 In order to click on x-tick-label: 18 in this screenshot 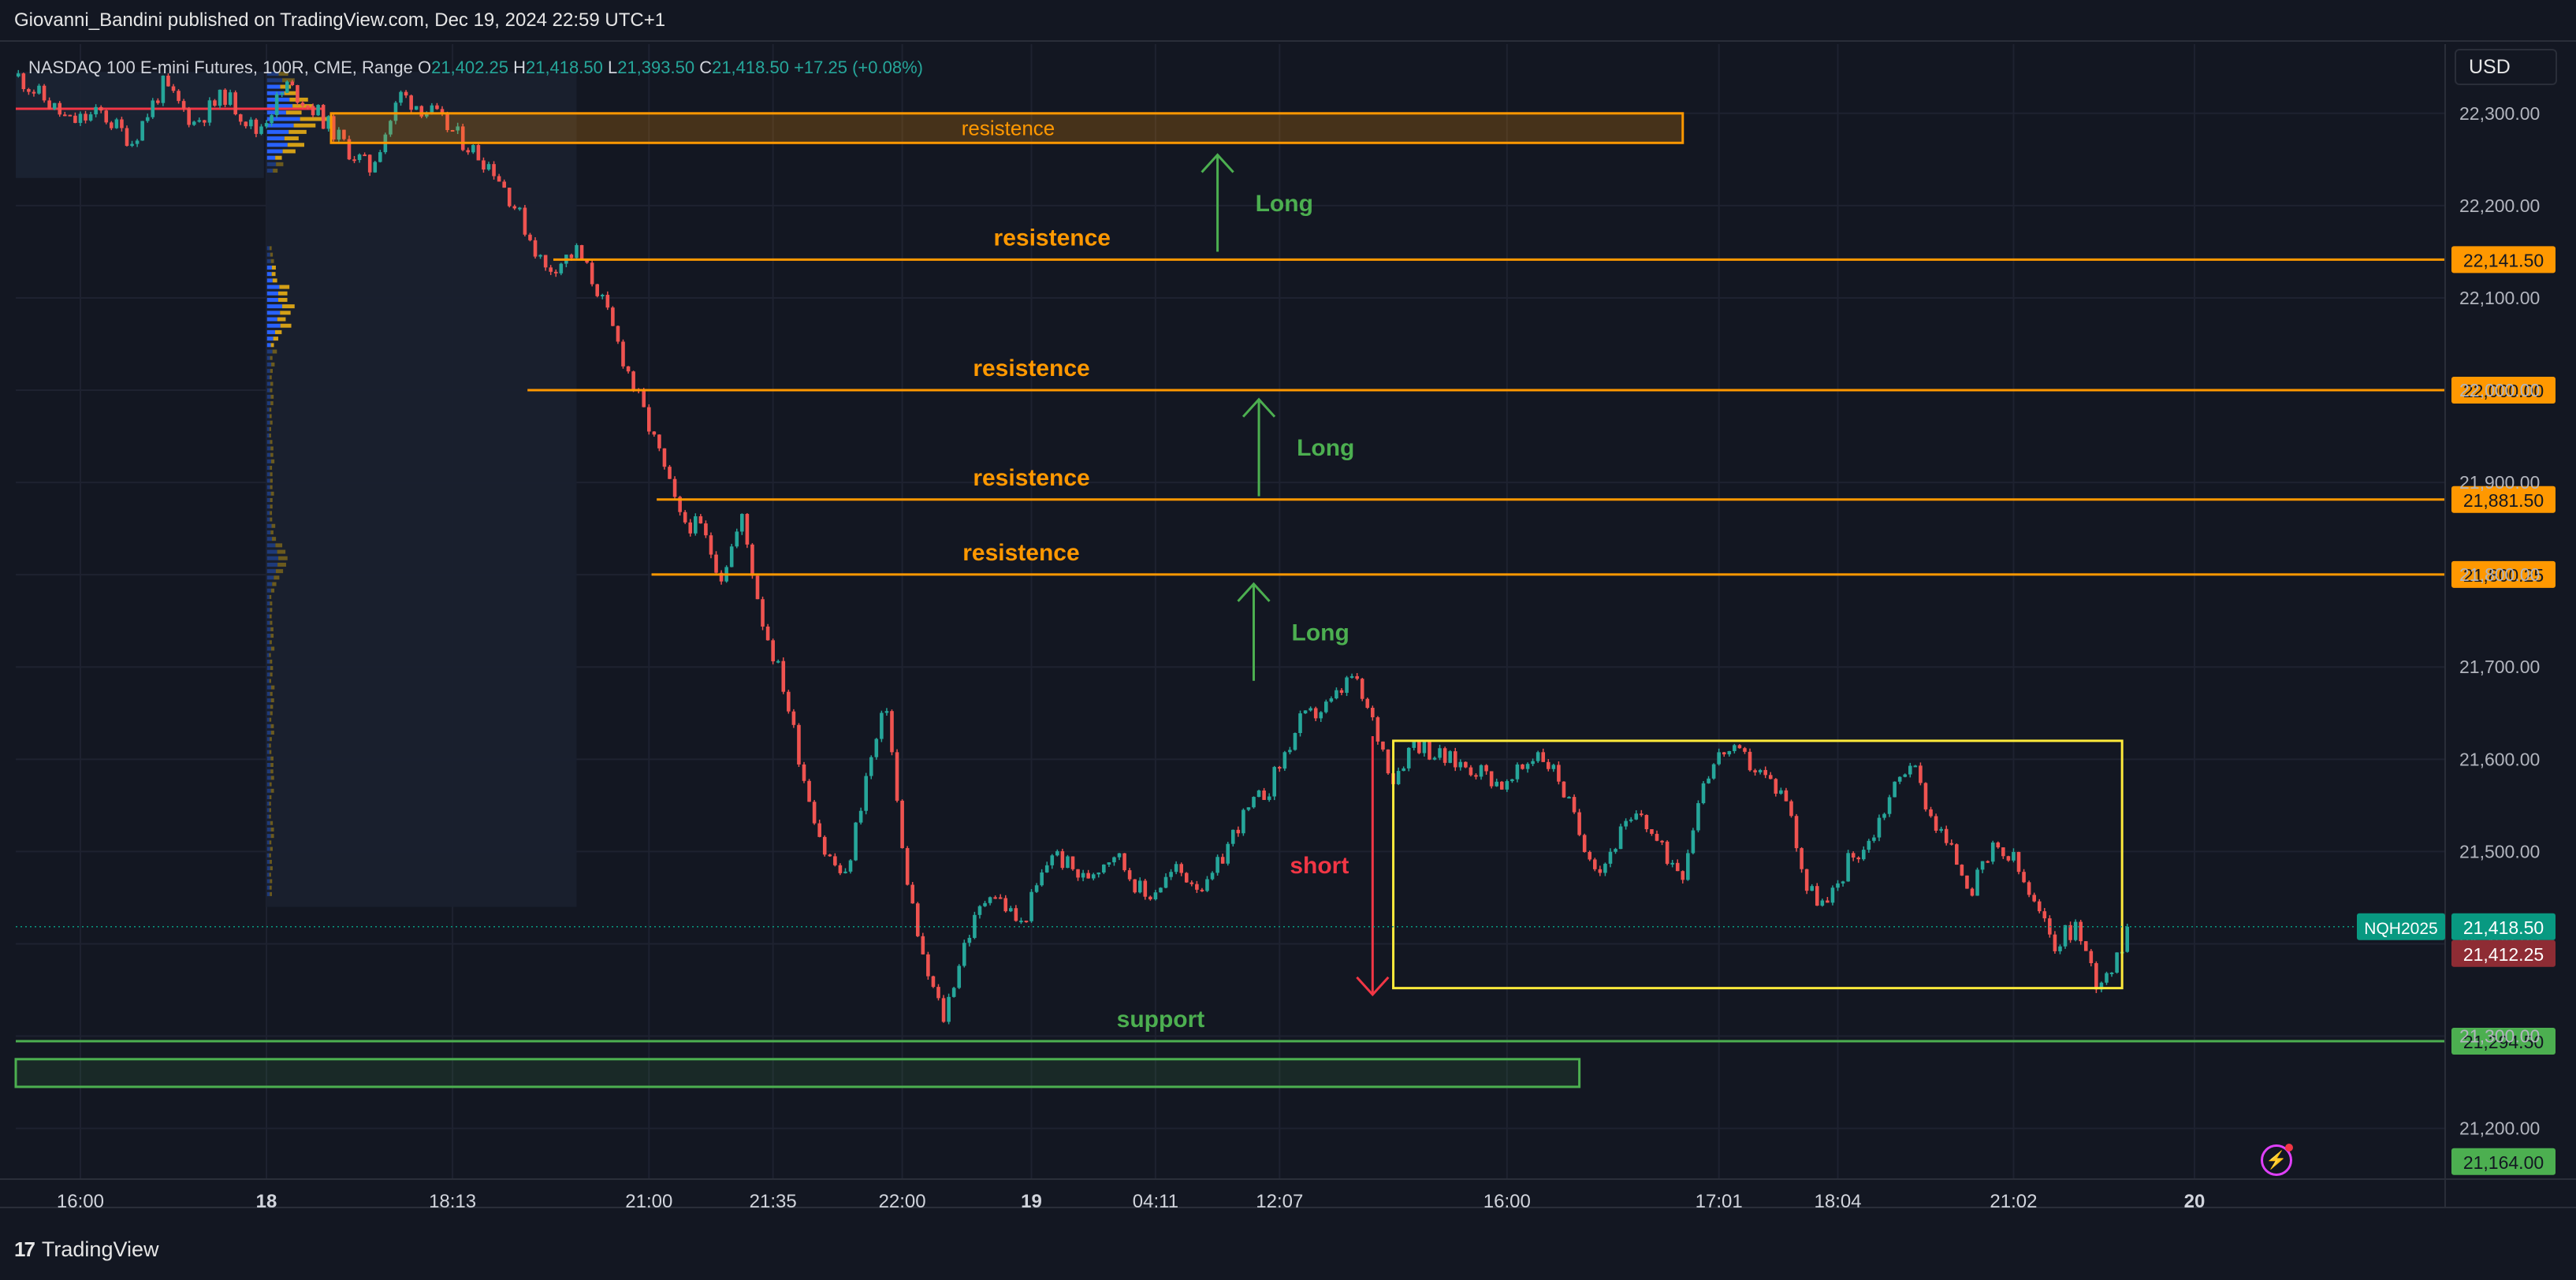, I will do `click(266, 1201)`.